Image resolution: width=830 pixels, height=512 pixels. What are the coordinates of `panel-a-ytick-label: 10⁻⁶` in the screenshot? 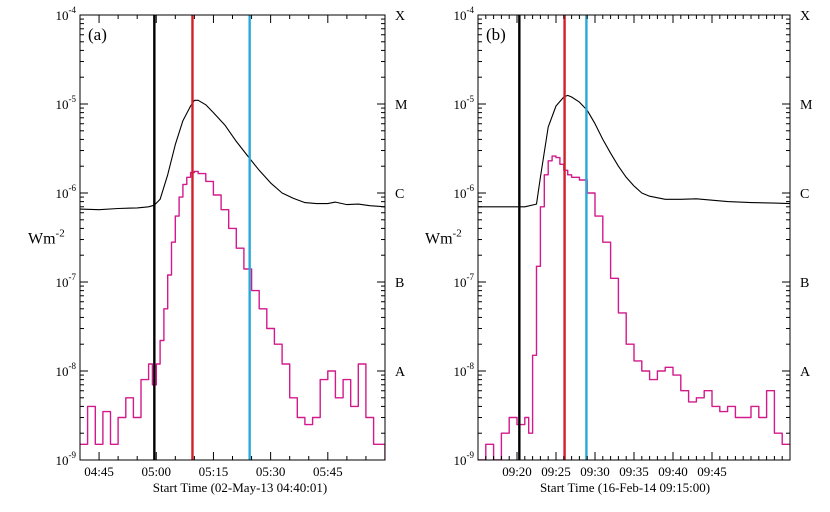 It's located at (66, 192).